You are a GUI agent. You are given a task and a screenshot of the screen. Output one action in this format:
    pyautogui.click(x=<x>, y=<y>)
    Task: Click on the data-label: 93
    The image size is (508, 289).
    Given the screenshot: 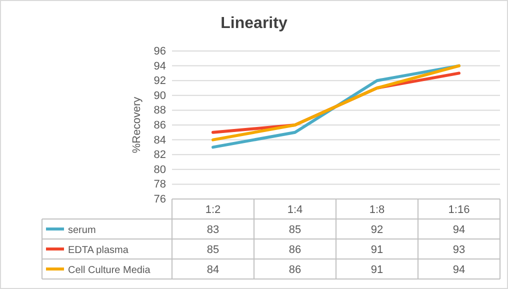 What is the action you would take?
    pyautogui.click(x=459, y=250)
    